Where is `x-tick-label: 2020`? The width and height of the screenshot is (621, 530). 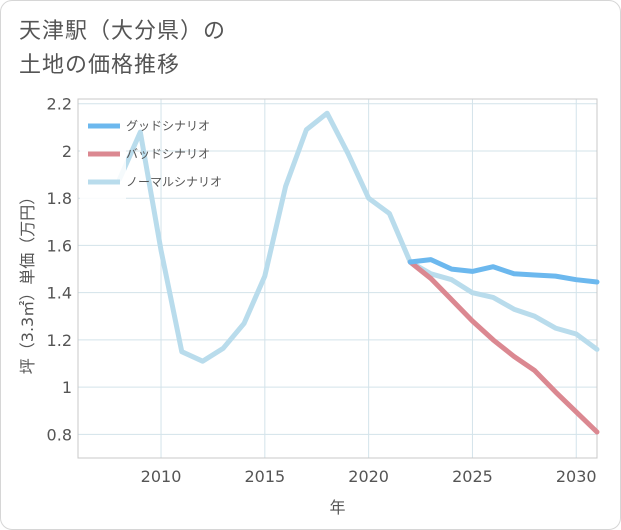 x-tick-label: 2020 is located at coordinates (368, 476).